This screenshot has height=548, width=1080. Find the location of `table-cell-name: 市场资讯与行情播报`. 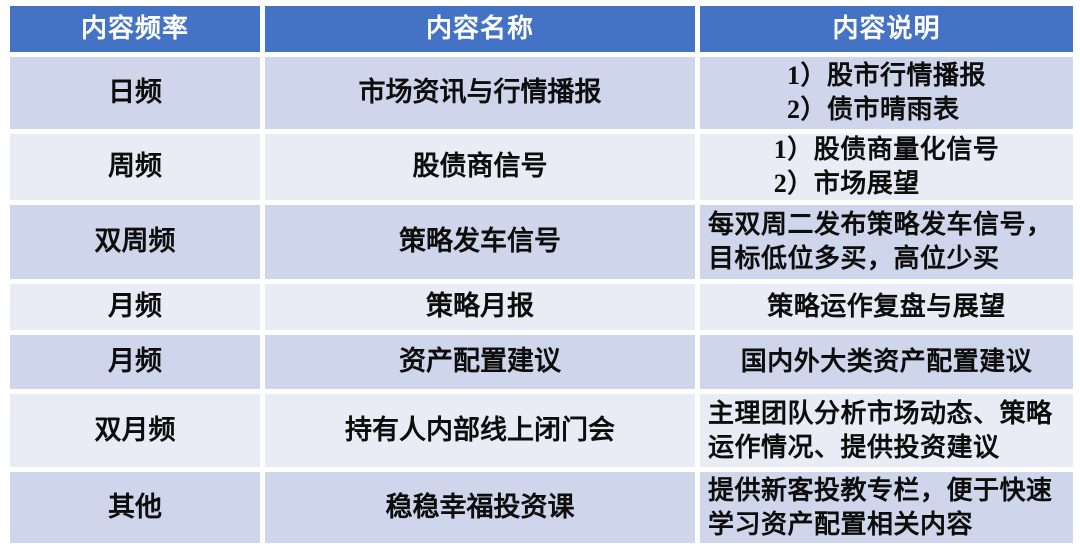

table-cell-name: 市场资讯与行情播报 is located at coordinates (480, 93).